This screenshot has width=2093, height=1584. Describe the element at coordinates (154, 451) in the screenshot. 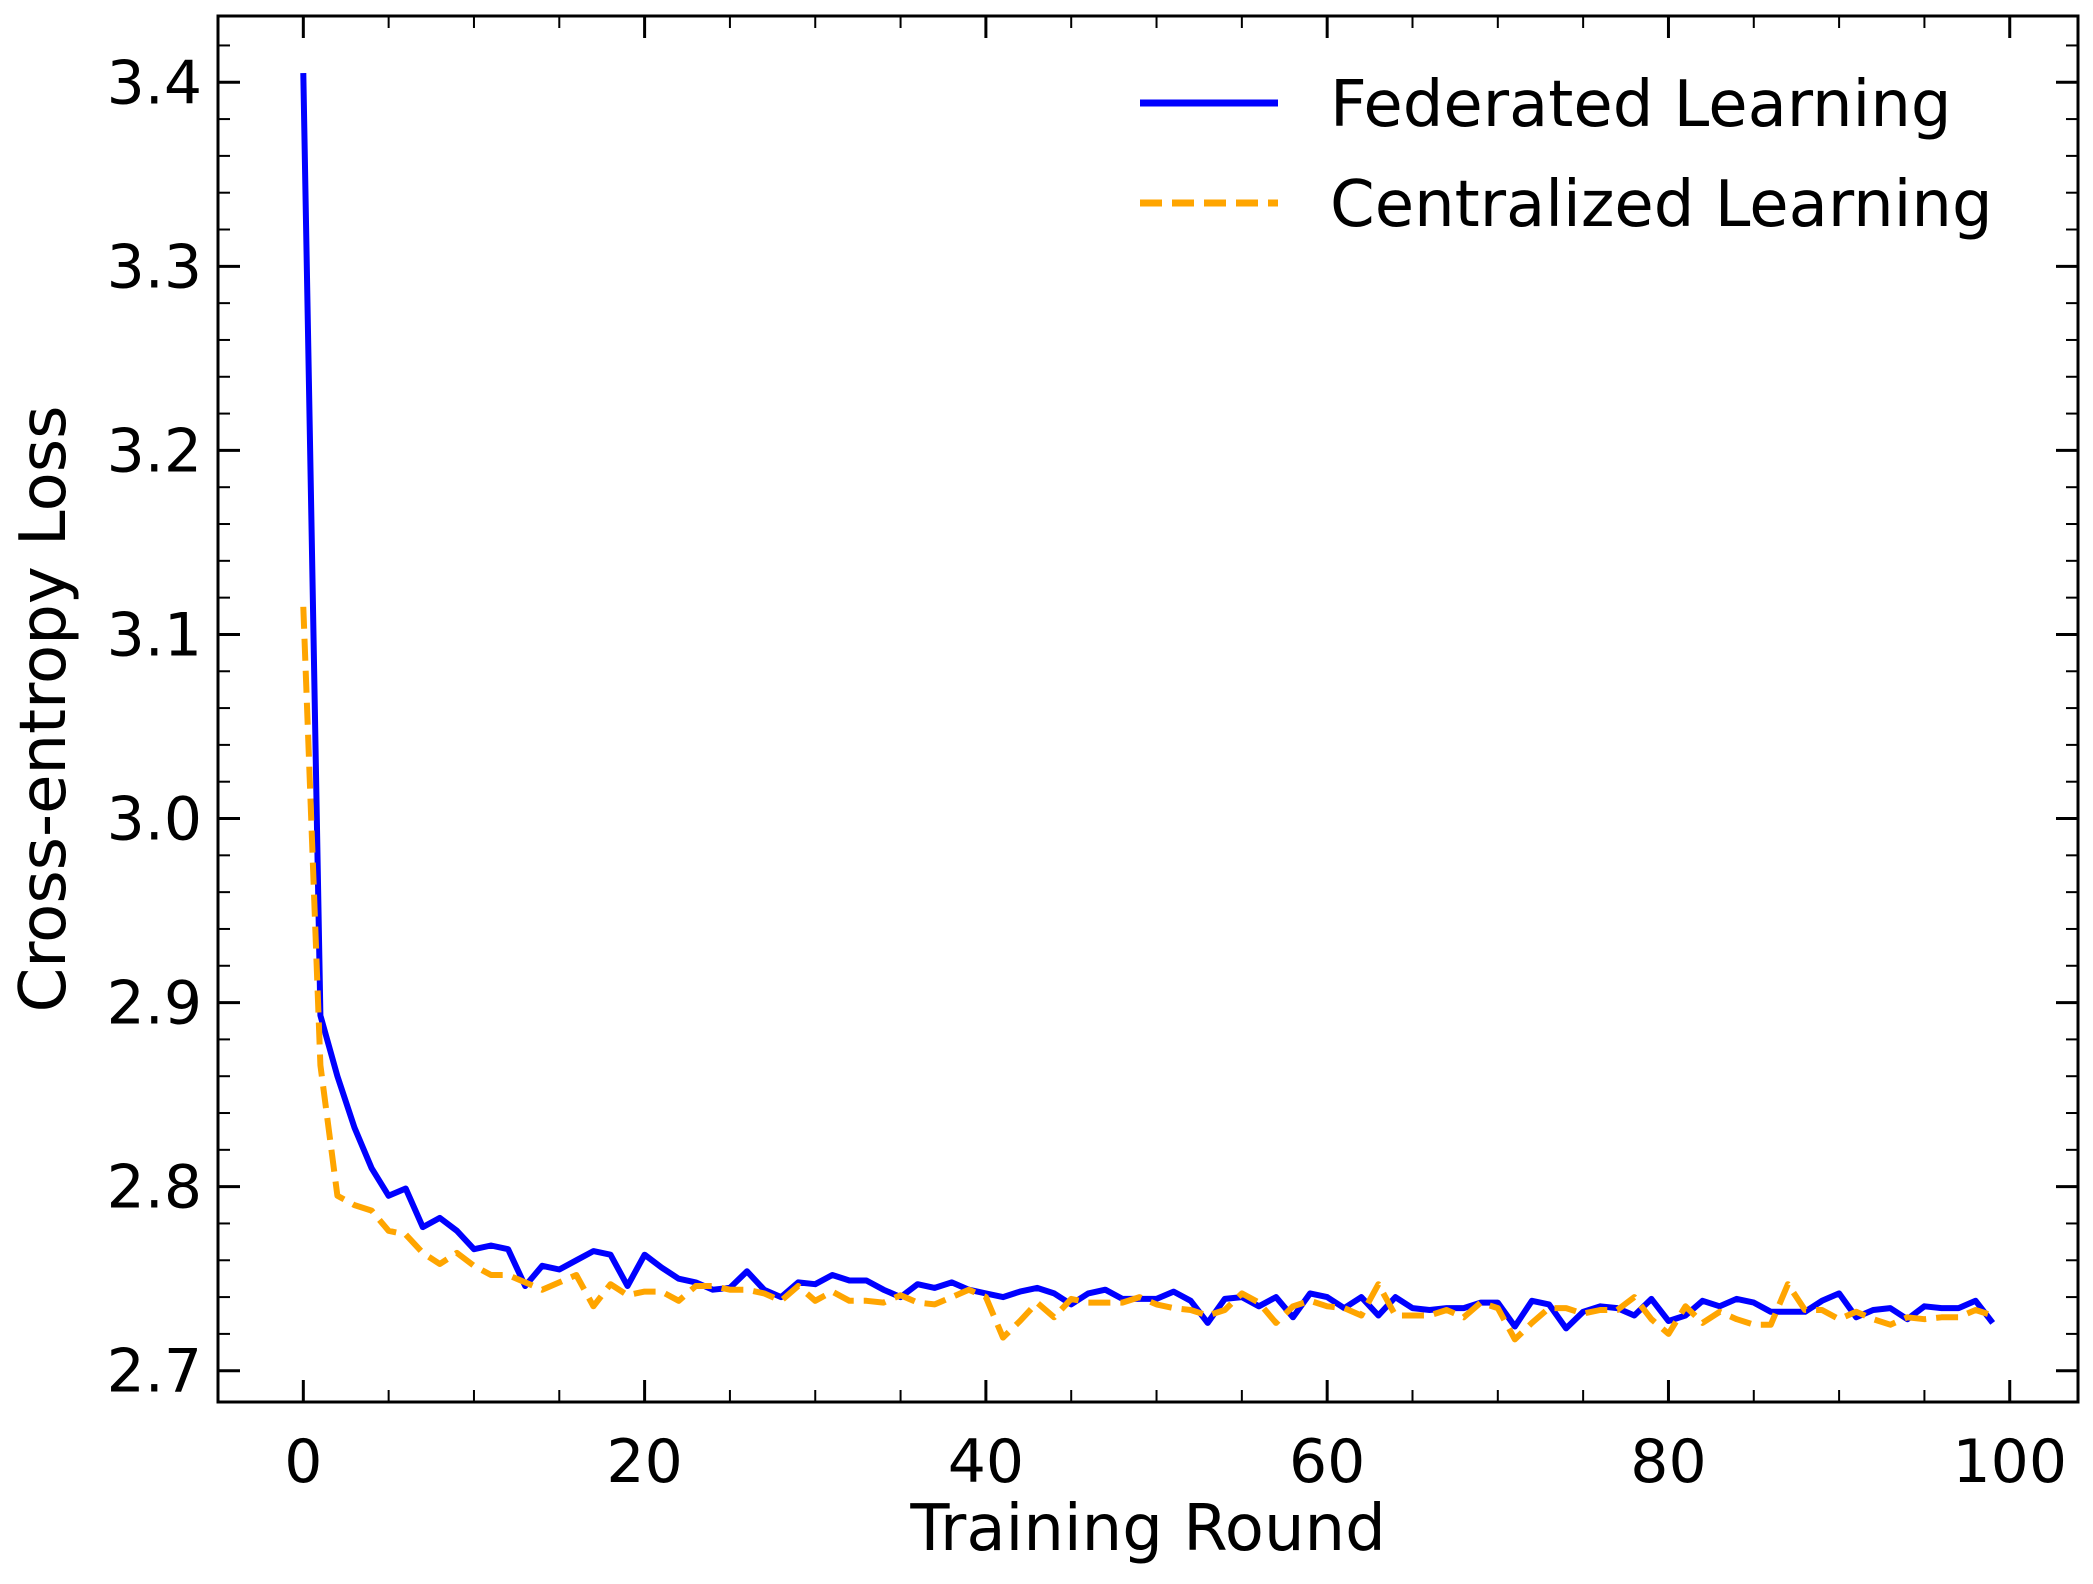

I see `y-tick-label: 3.2` at that location.